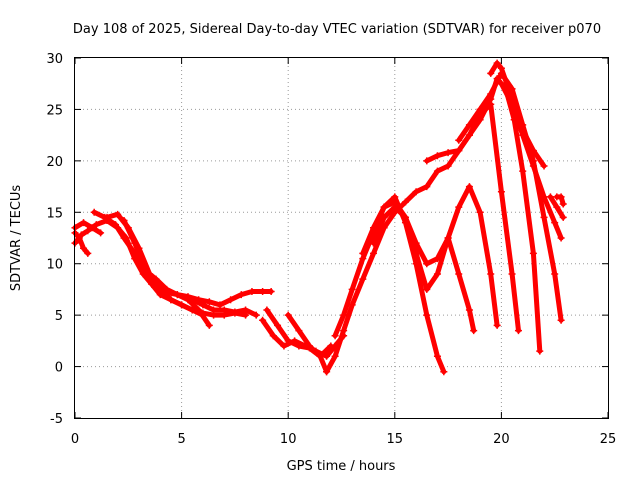 The height and width of the screenshot is (480, 640). What do you see at coordinates (75, 439) in the screenshot?
I see `x-tick-label: 0` at bounding box center [75, 439].